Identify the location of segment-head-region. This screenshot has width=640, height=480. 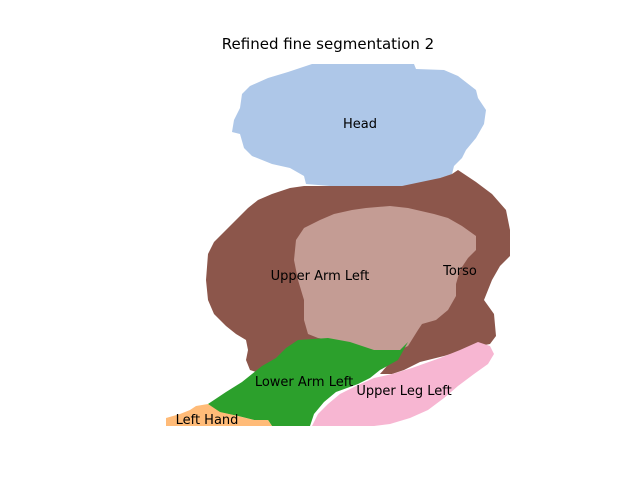
(359, 125).